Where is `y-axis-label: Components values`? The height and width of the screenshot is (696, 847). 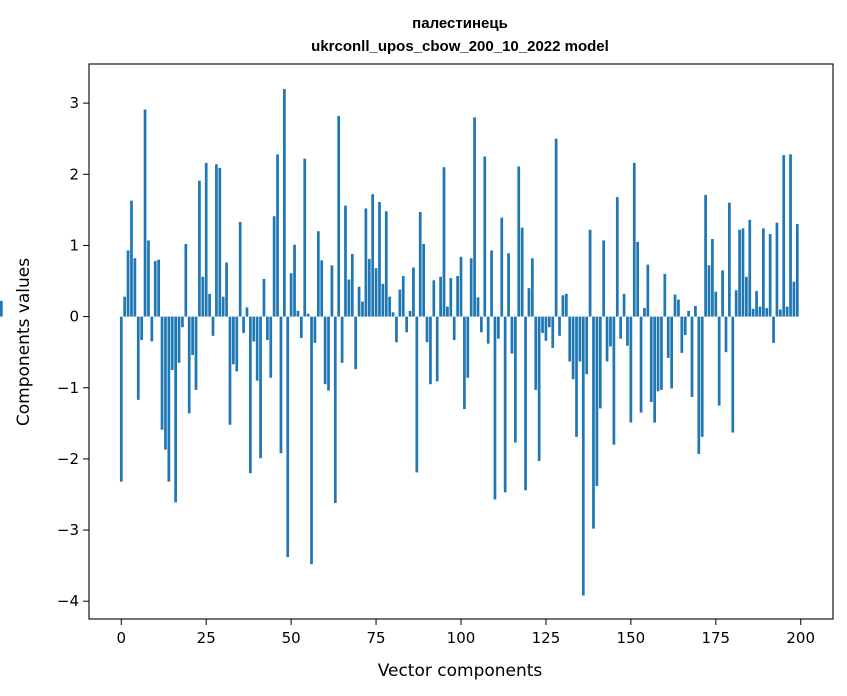
y-axis-label: Components values is located at coordinates (24, 342).